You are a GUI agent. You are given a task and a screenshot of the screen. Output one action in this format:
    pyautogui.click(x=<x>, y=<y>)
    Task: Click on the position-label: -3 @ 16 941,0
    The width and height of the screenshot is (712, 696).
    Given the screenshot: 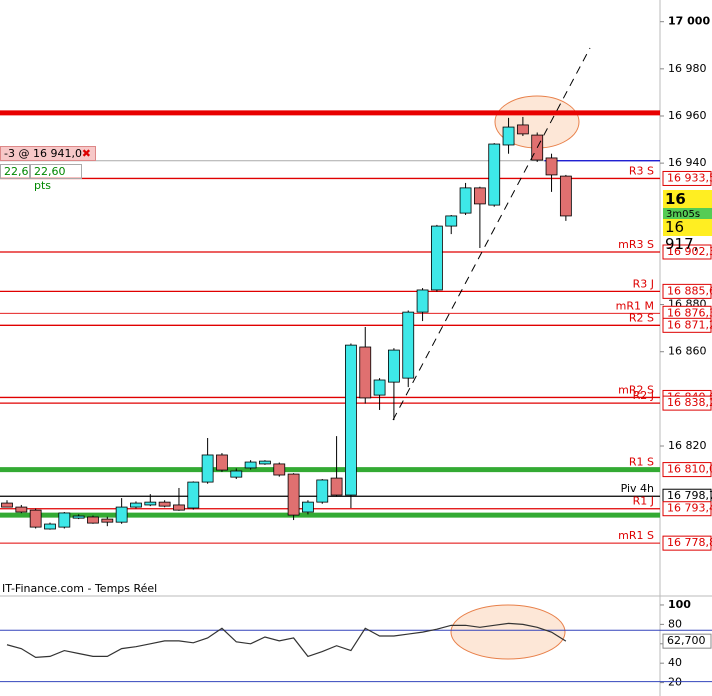 What is the action you would take?
    pyautogui.click(x=43, y=153)
    